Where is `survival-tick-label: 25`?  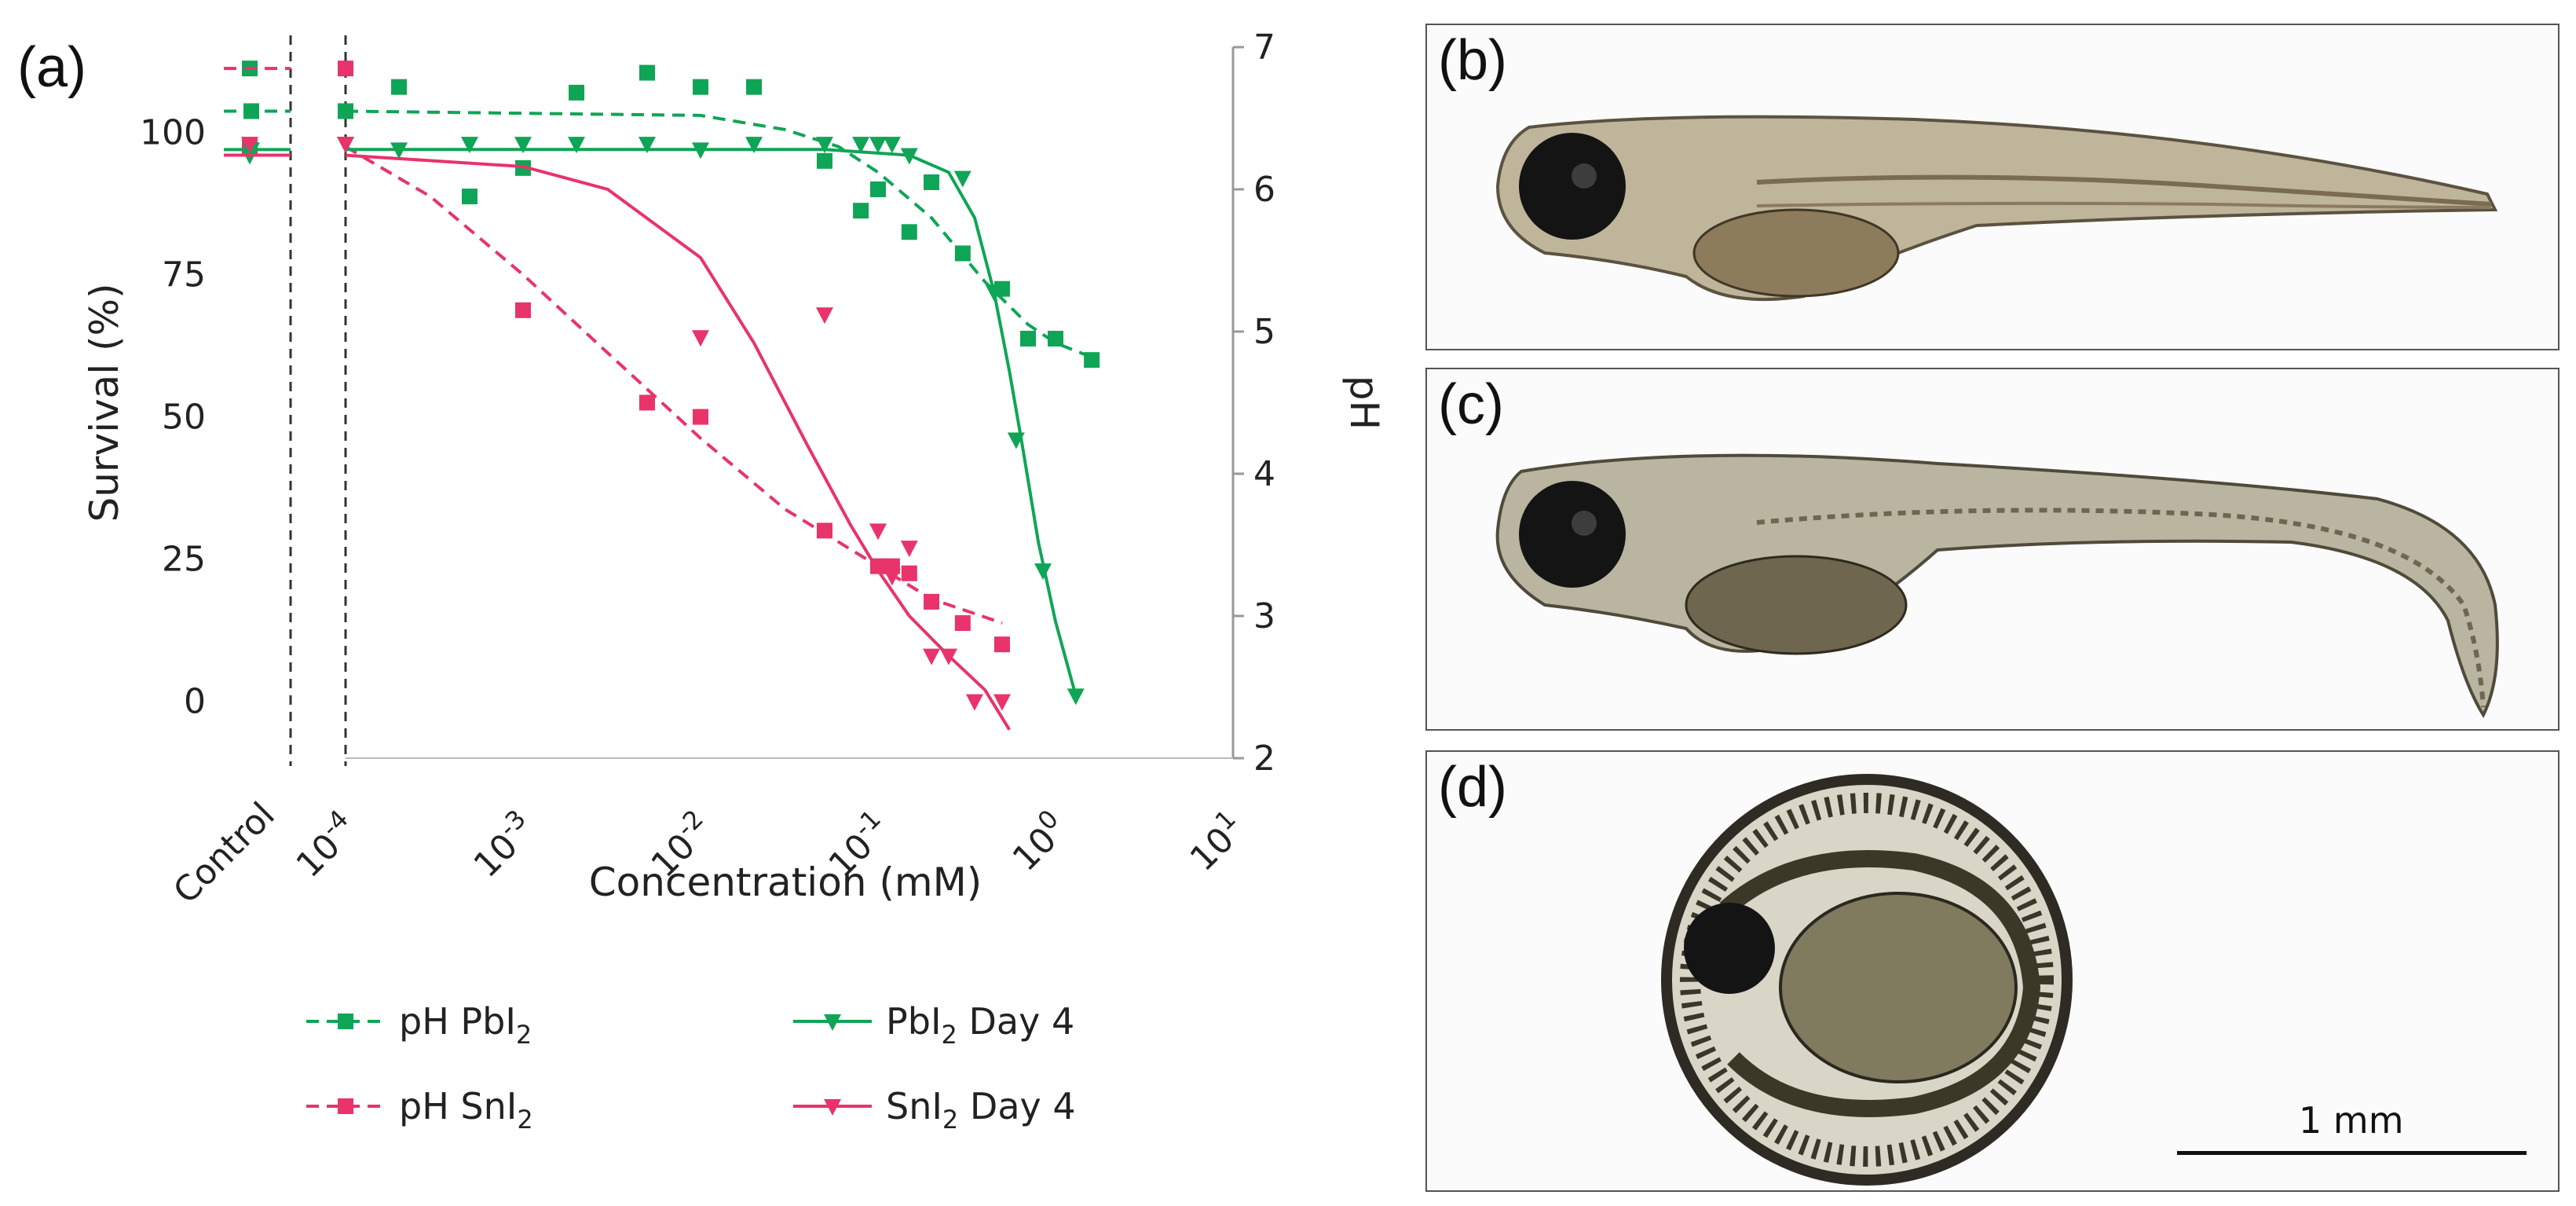 survival-tick-label: 25 is located at coordinates (184, 560).